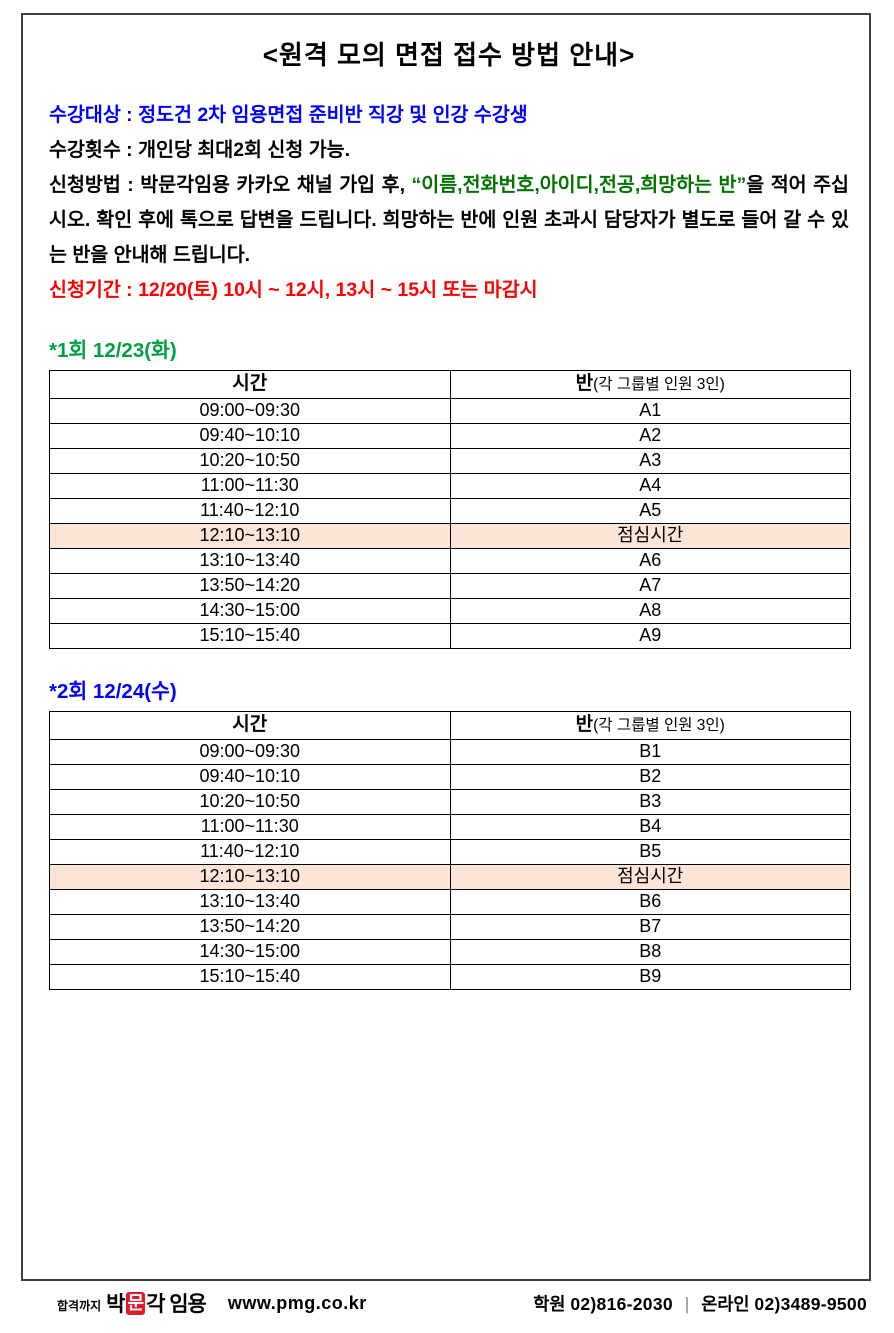 The height and width of the screenshot is (1333, 894). I want to click on class-cell: A5, so click(650, 511).